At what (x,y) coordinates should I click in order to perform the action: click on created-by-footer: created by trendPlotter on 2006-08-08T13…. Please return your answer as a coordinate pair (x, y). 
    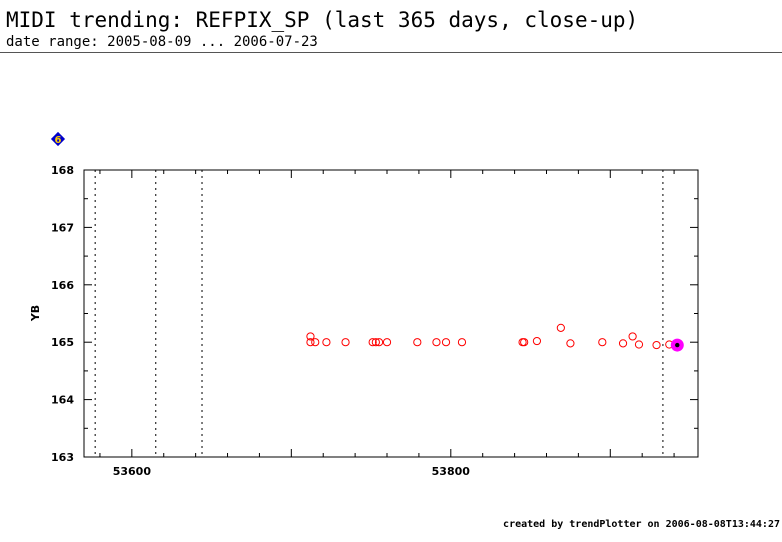
    Looking at the image, I should click on (641, 524).